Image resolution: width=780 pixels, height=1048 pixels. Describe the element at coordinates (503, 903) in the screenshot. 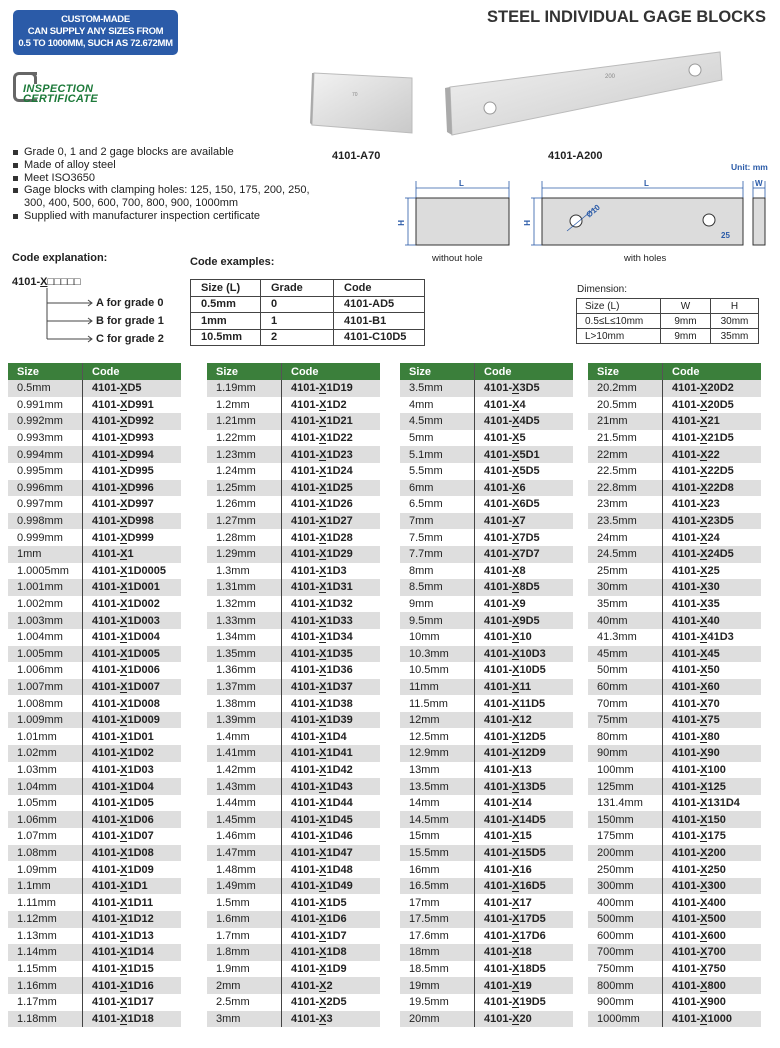

I see `code-cell: 4101-X17` at that location.